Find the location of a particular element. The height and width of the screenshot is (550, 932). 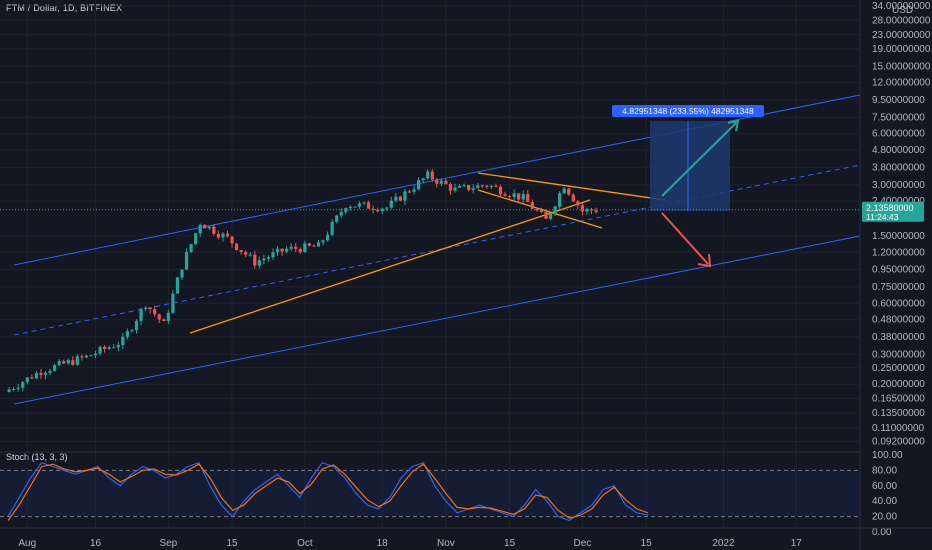

measure-box is located at coordinates (690, 166).